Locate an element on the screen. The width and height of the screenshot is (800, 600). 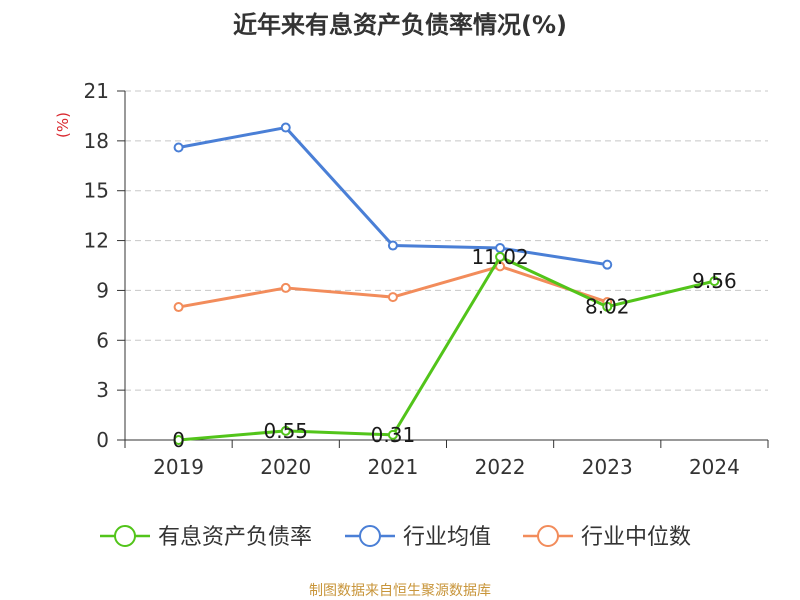
x-tick-label: 2024 is located at coordinates (714, 467).